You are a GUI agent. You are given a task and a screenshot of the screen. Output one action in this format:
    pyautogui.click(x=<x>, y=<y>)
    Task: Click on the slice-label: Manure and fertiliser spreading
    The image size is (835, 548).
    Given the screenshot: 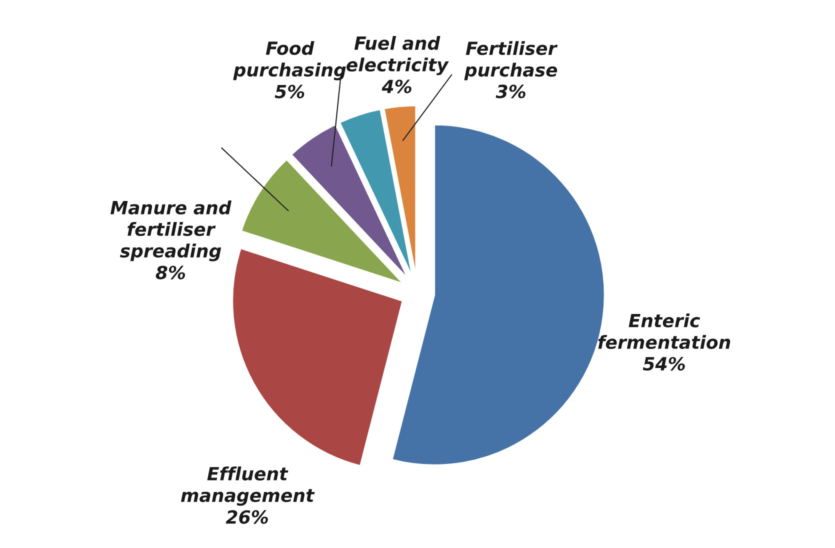 What is the action you would take?
    pyautogui.click(x=171, y=231)
    